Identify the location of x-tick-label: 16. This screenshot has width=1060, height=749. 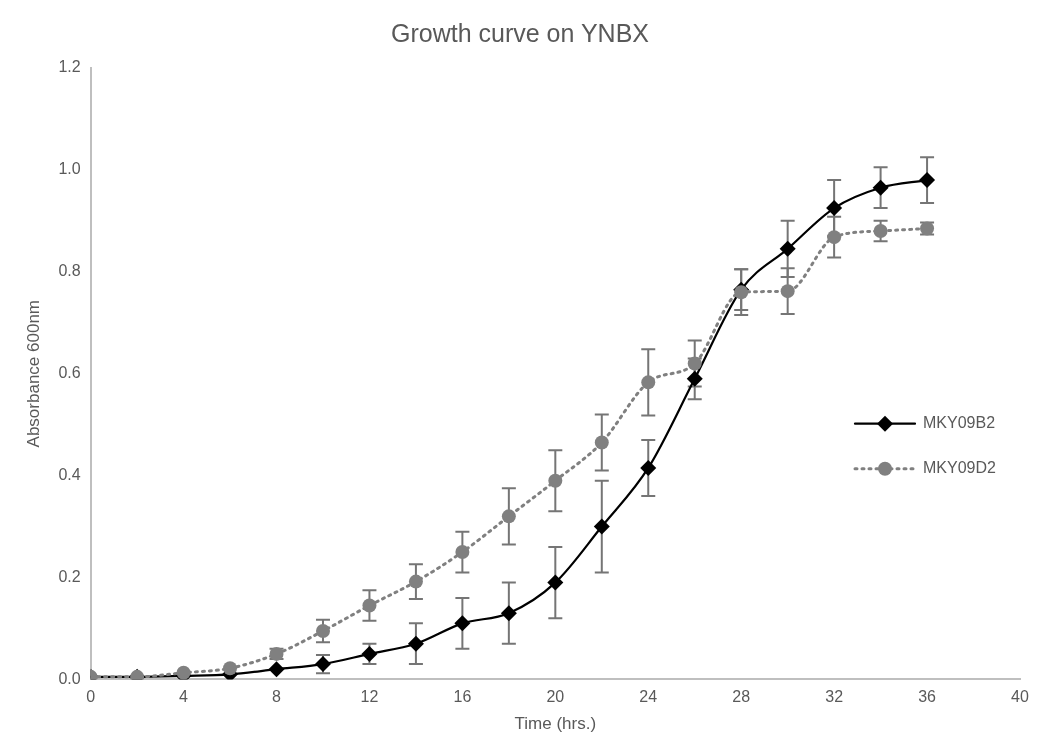
(462, 697).